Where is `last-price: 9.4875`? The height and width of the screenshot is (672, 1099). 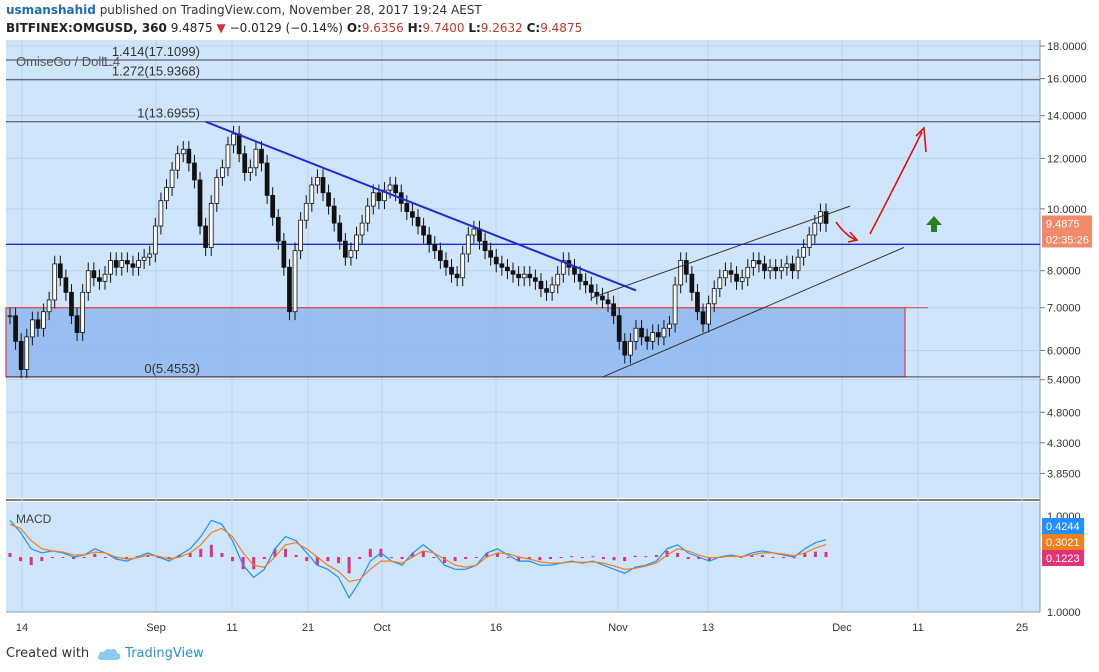 last-price: 9.4875 is located at coordinates (191, 28).